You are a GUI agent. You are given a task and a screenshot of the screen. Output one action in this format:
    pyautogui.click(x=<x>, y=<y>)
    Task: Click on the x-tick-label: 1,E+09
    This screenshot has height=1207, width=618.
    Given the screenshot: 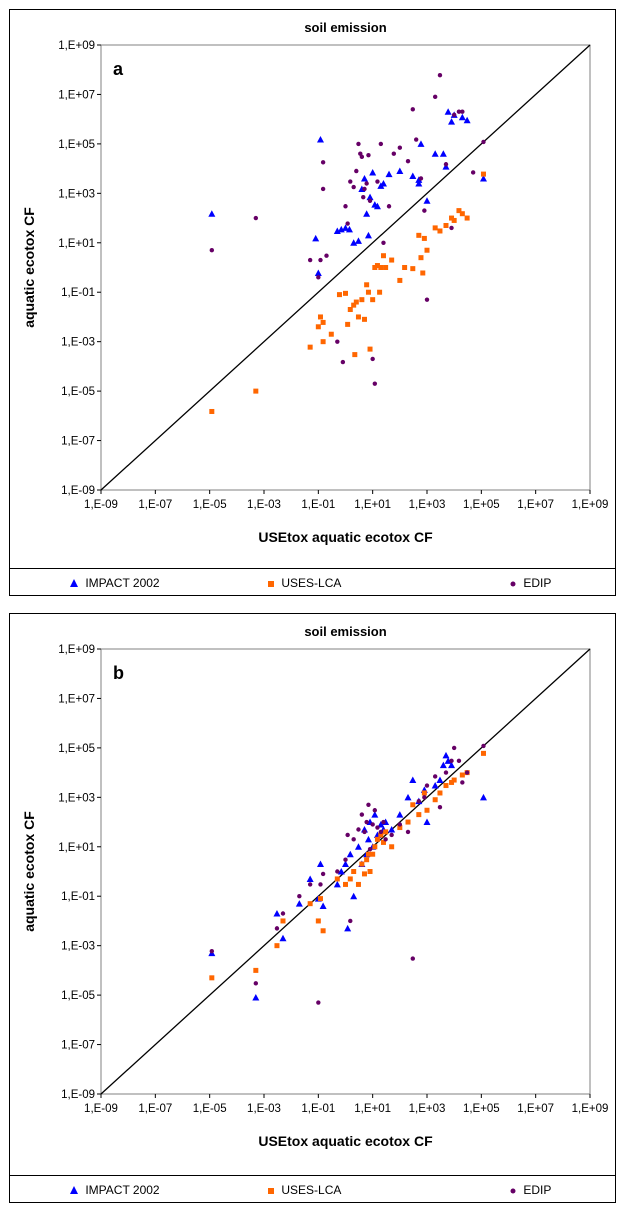 What is the action you would take?
    pyautogui.click(x=590, y=505)
    